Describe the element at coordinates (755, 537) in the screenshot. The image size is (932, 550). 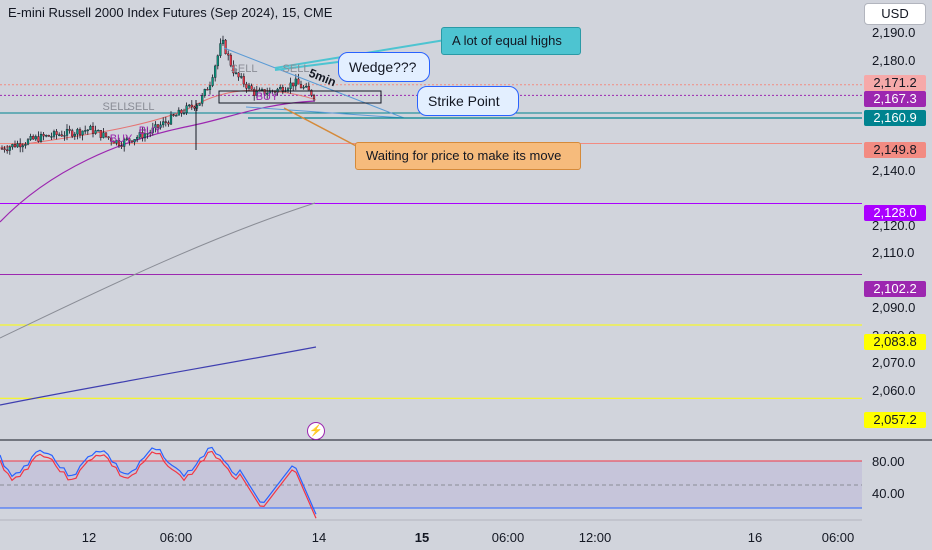
I see `time-axis-label: 16` at that location.